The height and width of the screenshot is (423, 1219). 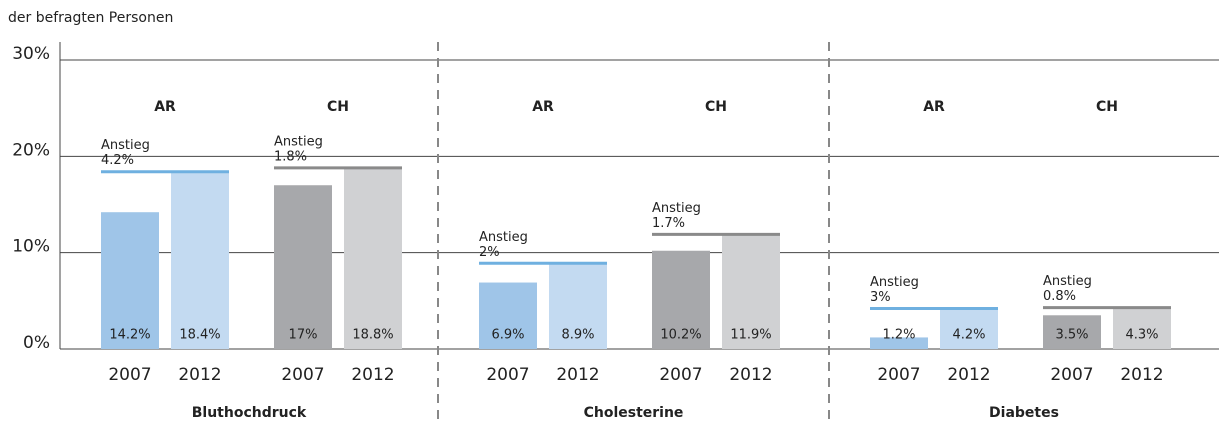 What do you see at coordinates (1059, 296) in the screenshot?
I see `annotation-value: 0.8%` at bounding box center [1059, 296].